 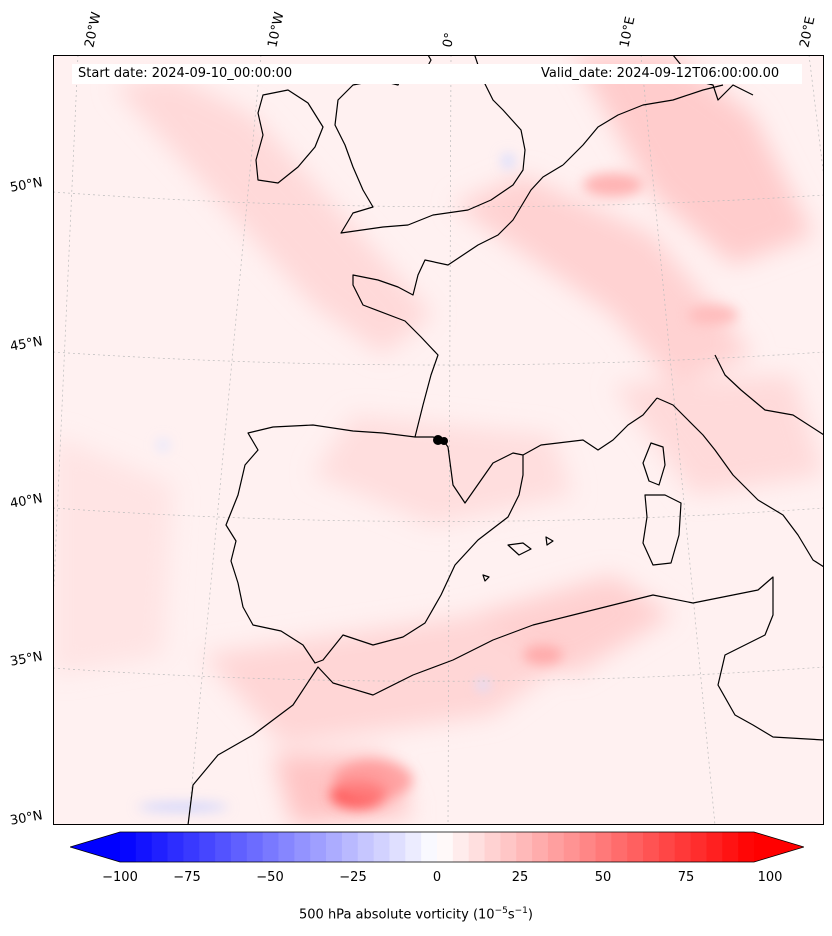 What do you see at coordinates (185, 73) in the screenshot?
I see `start-date-label: Start date: 2024-09-10_00:00:00` at bounding box center [185, 73].